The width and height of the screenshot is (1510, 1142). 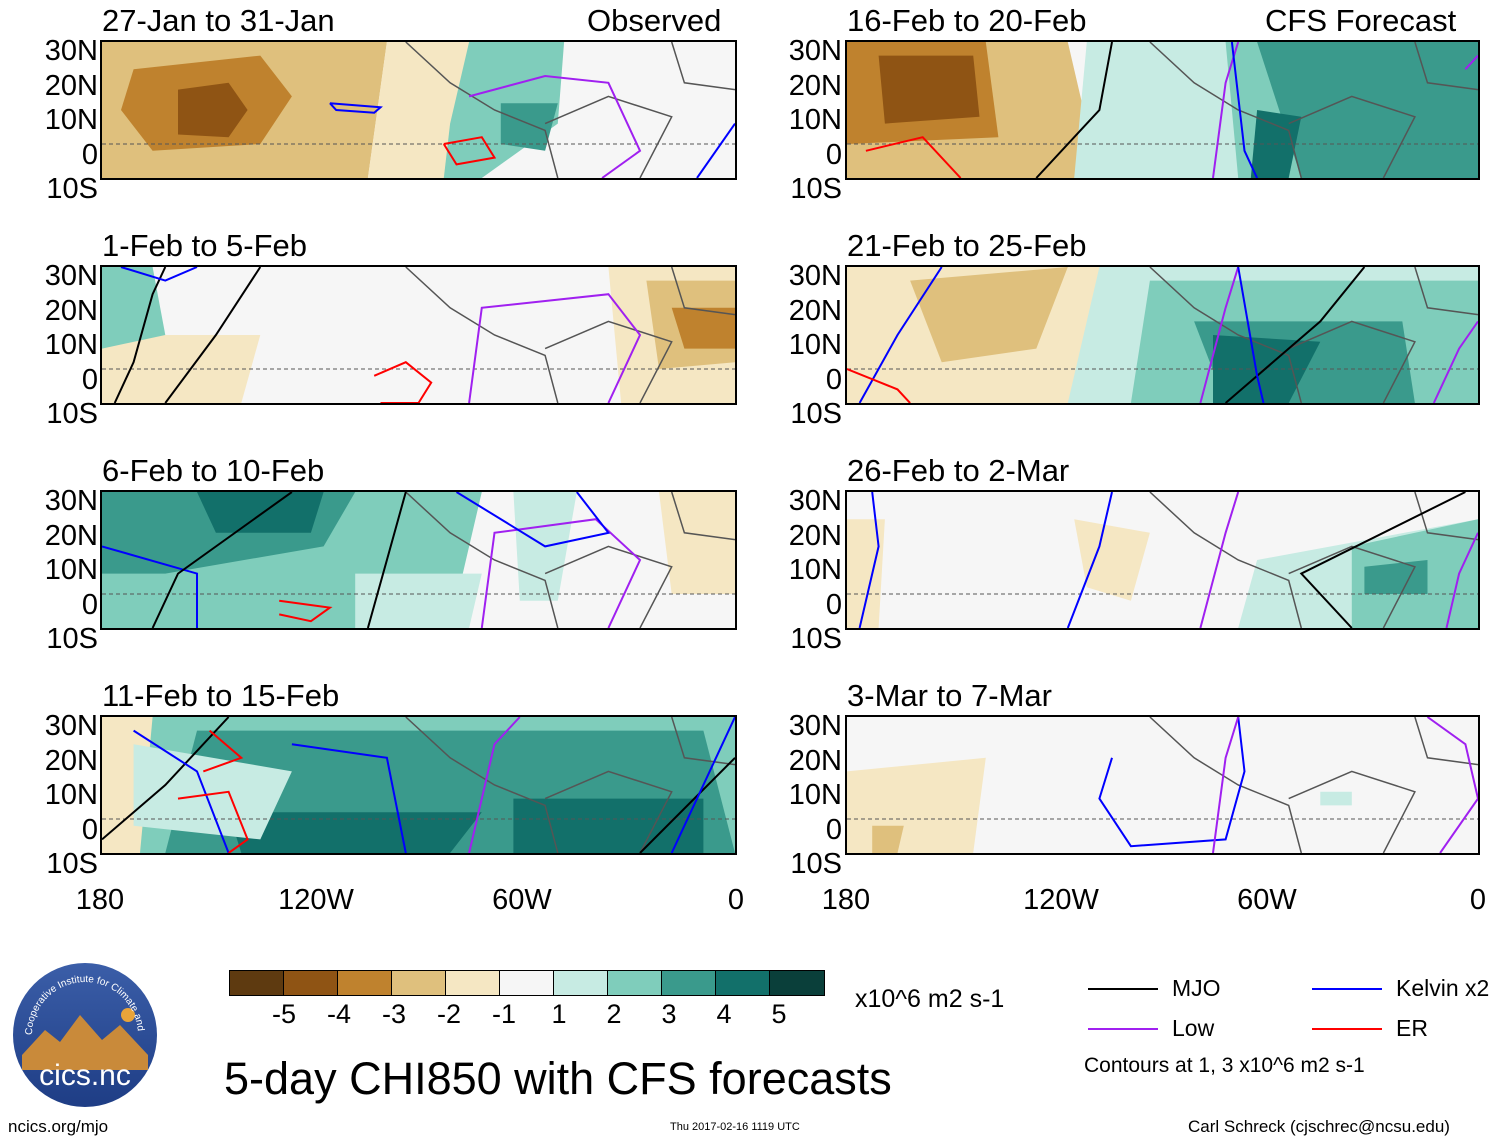 I want to click on colorbar-tick: -2, so click(x=449, y=1014).